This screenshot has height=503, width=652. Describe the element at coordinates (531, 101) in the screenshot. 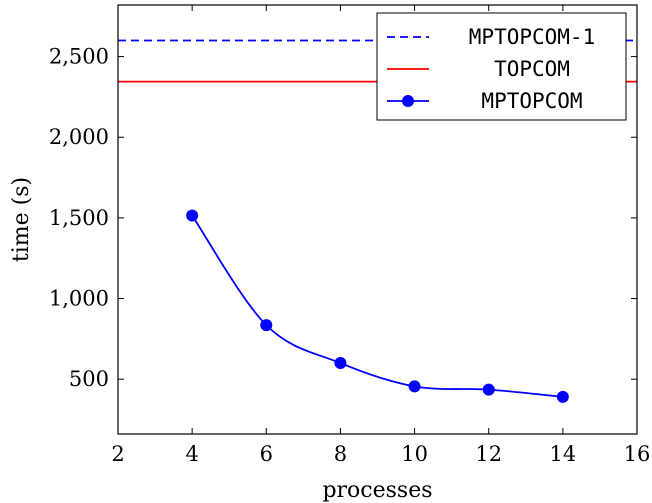

I see `legend-label: MPTOPCOM` at that location.